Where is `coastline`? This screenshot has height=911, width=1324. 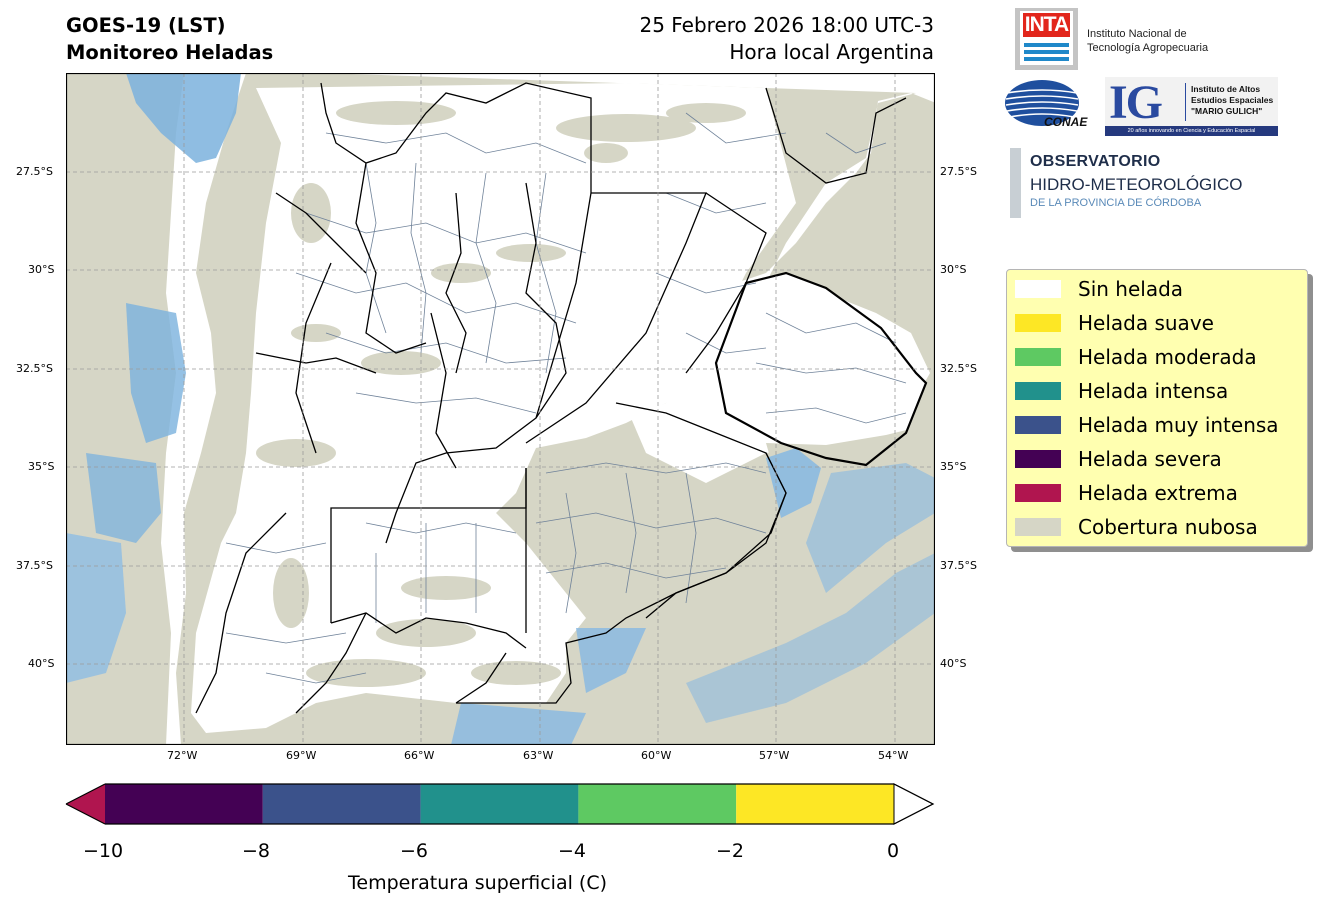 coastline is located at coordinates (621, 578).